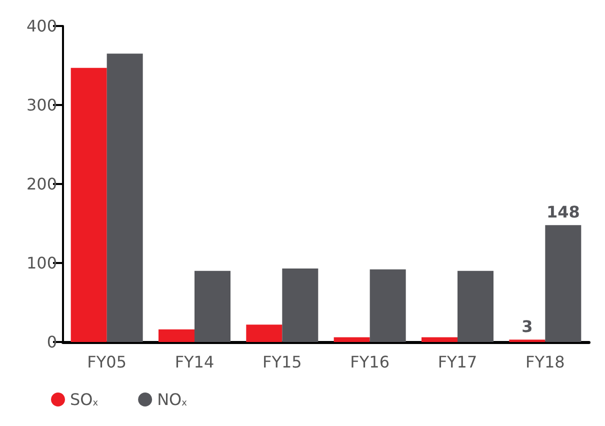 The image size is (605, 426). What do you see at coordinates (41, 263) in the screenshot?
I see `y-tick-label: 100` at bounding box center [41, 263].